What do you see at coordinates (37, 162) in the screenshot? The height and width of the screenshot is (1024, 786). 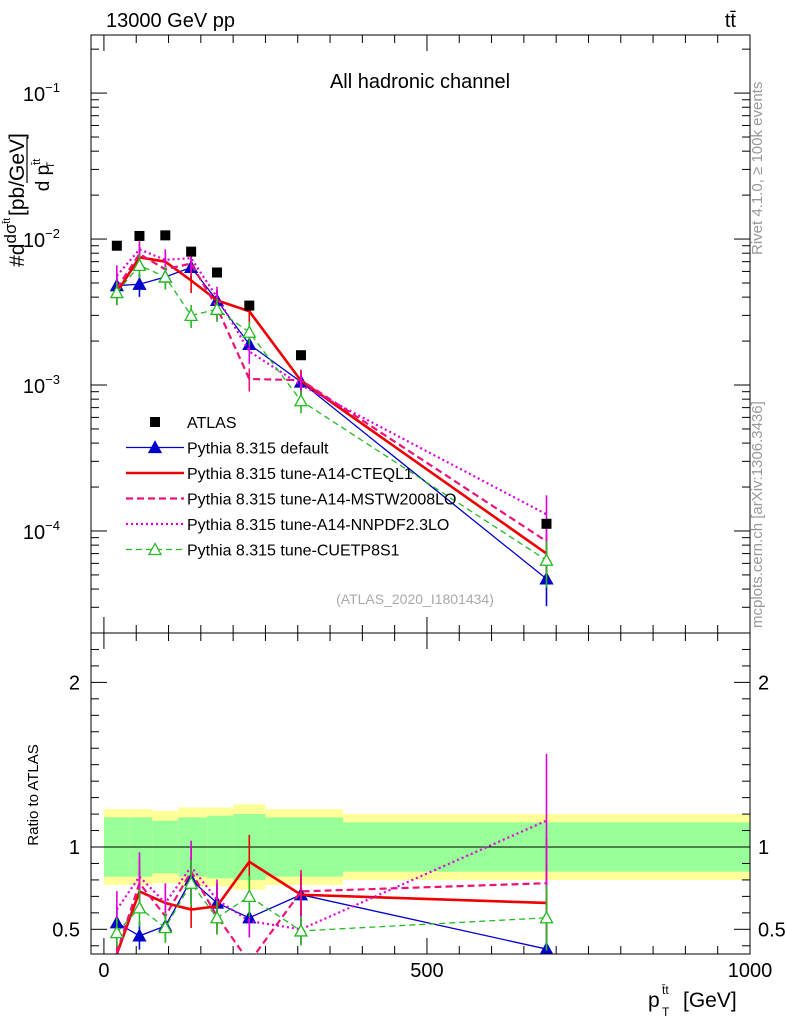 I see `ylabel-denominator-sup: t̄t` at bounding box center [37, 162].